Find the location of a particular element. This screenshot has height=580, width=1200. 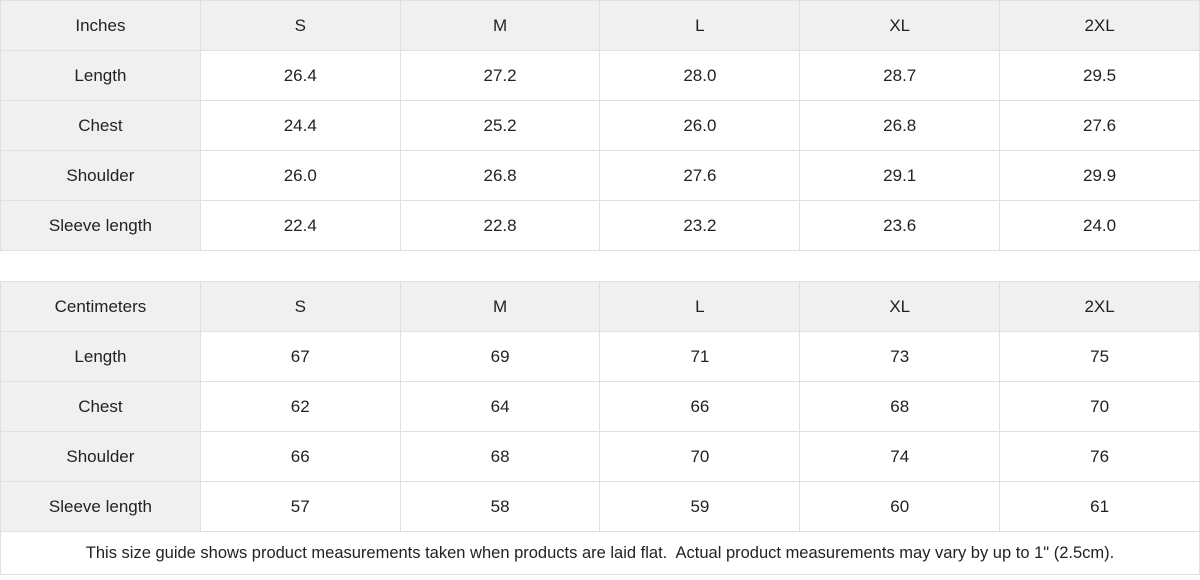

measurement-value-cell: 58 is located at coordinates (500, 506).